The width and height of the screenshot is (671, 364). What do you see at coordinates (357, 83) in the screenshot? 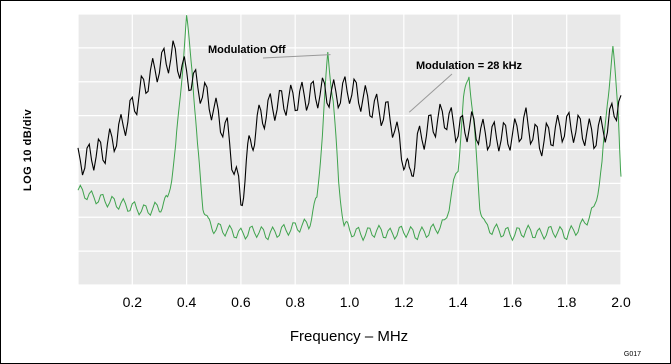
I see `annotation-lines` at bounding box center [357, 83].